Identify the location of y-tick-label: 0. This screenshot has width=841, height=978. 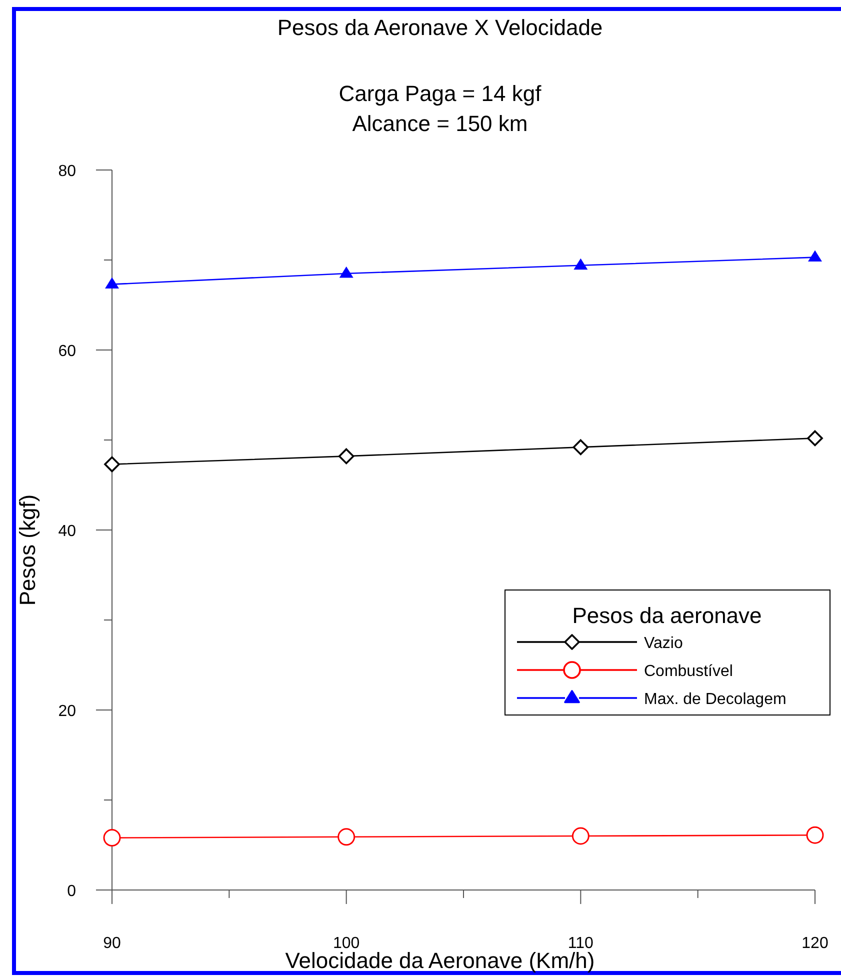
(71, 891).